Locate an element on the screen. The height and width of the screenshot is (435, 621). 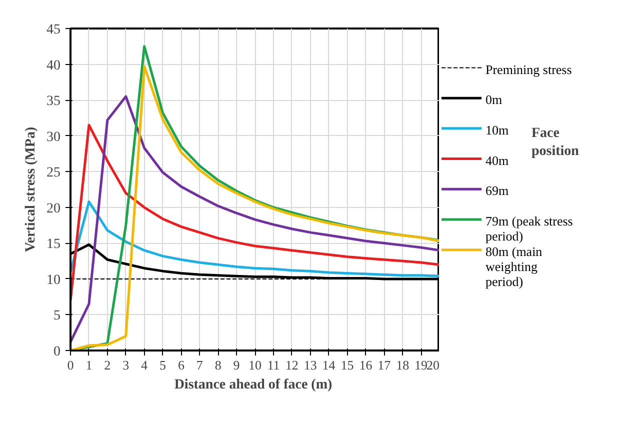
x-tick-label: 4 is located at coordinates (144, 365).